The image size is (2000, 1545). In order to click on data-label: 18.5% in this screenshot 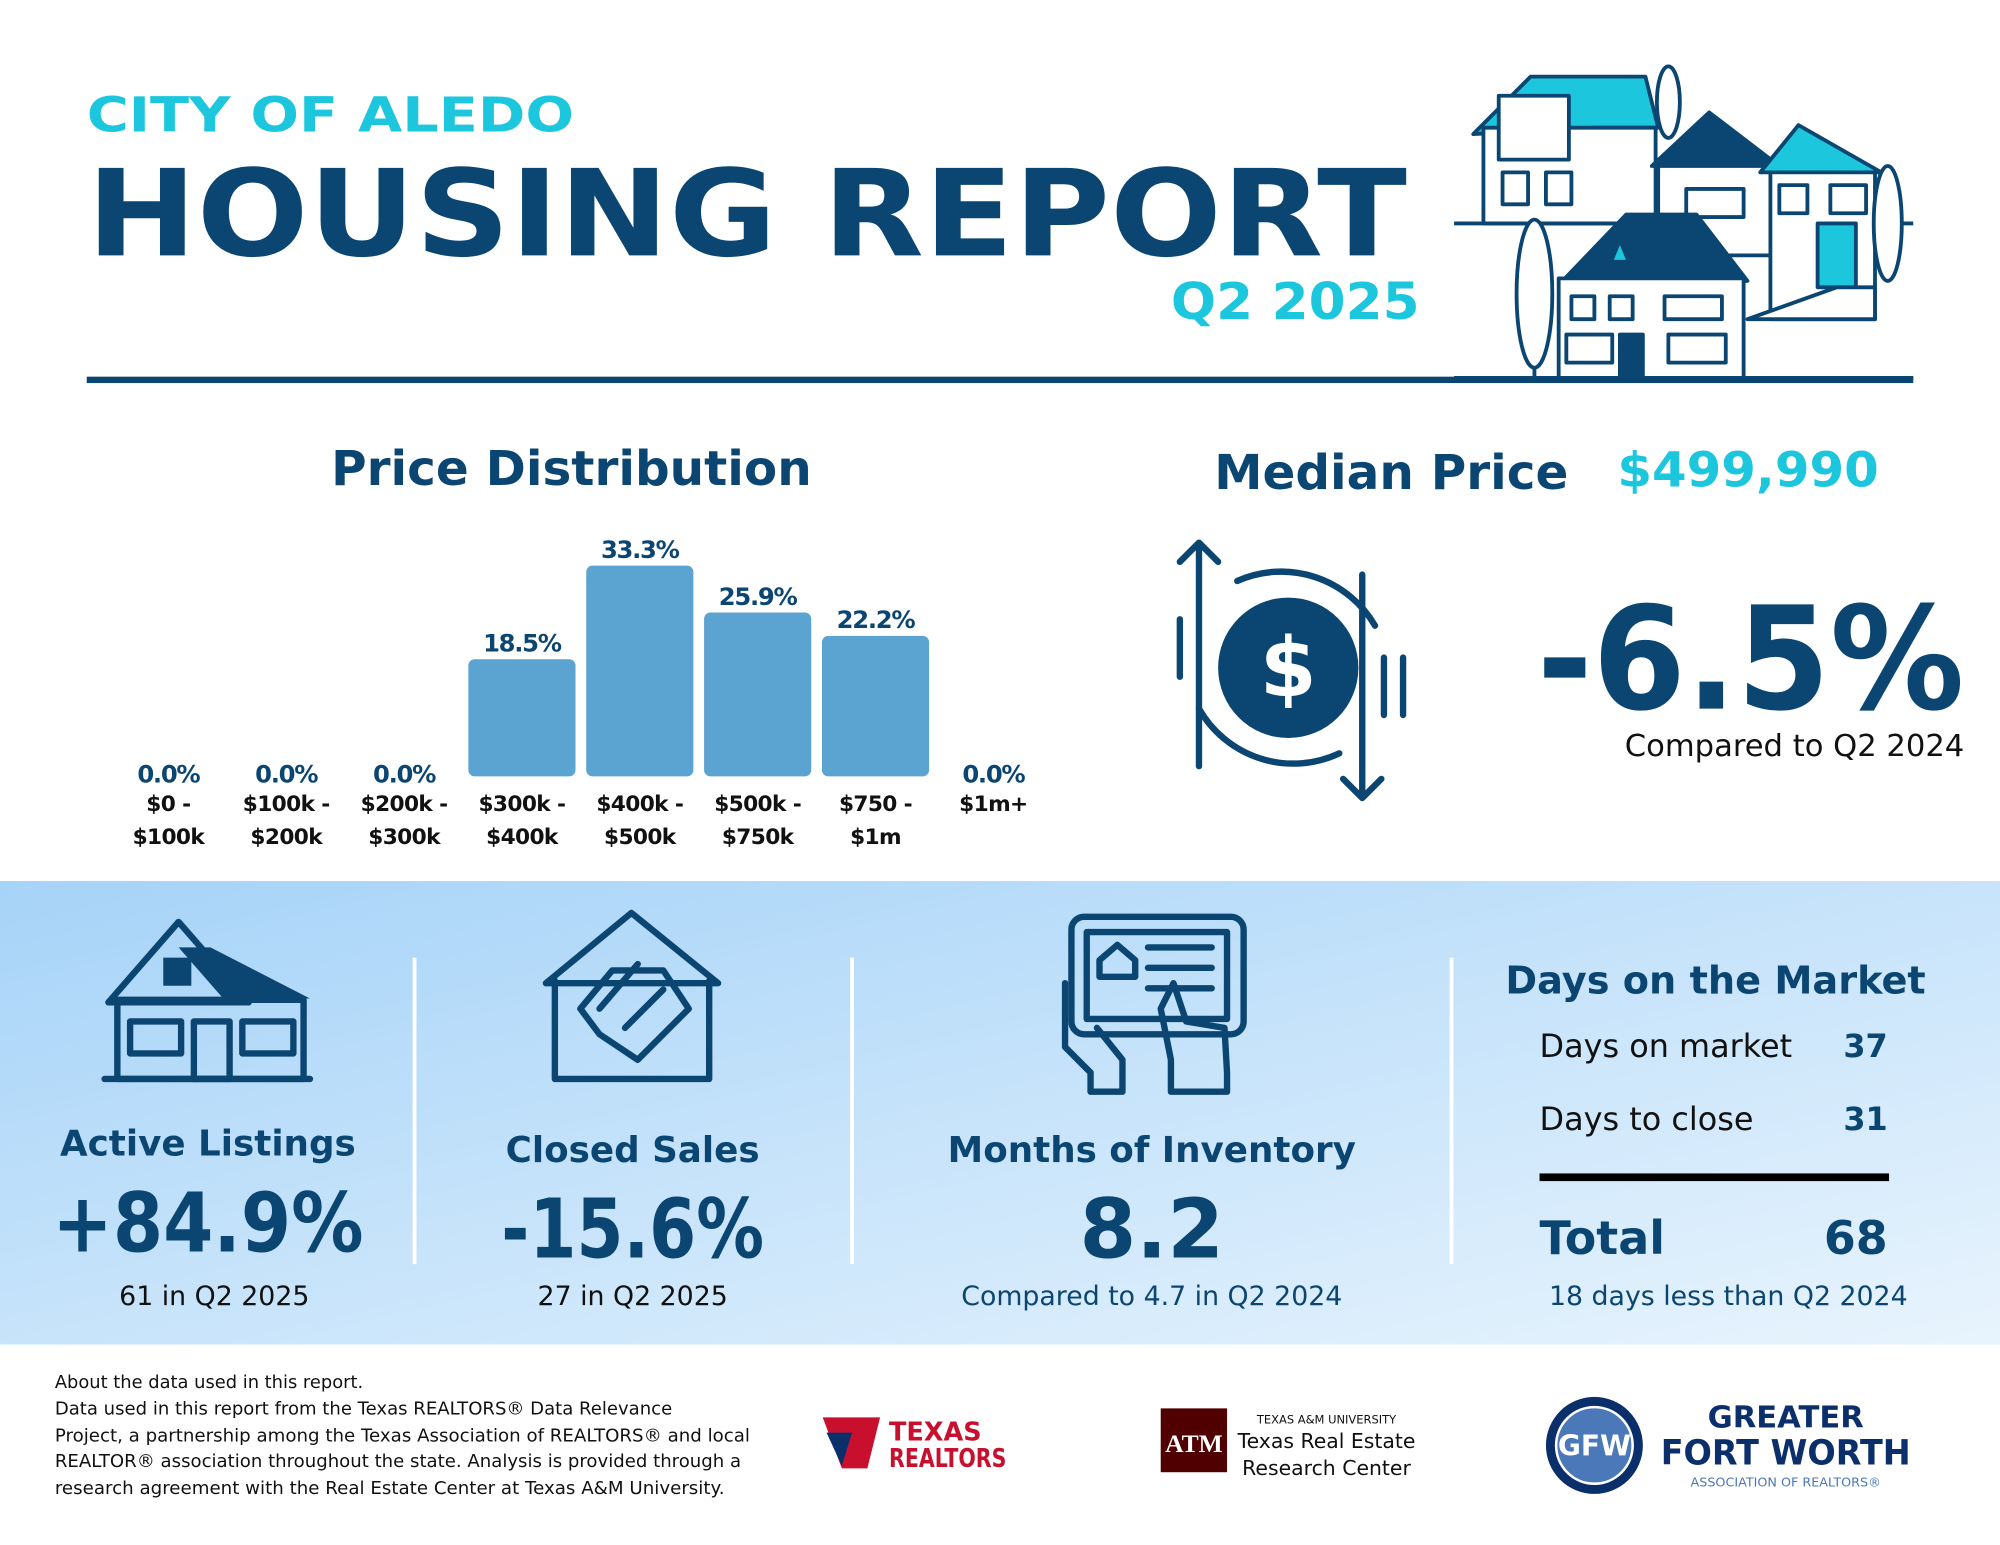, I will do `click(522, 643)`.